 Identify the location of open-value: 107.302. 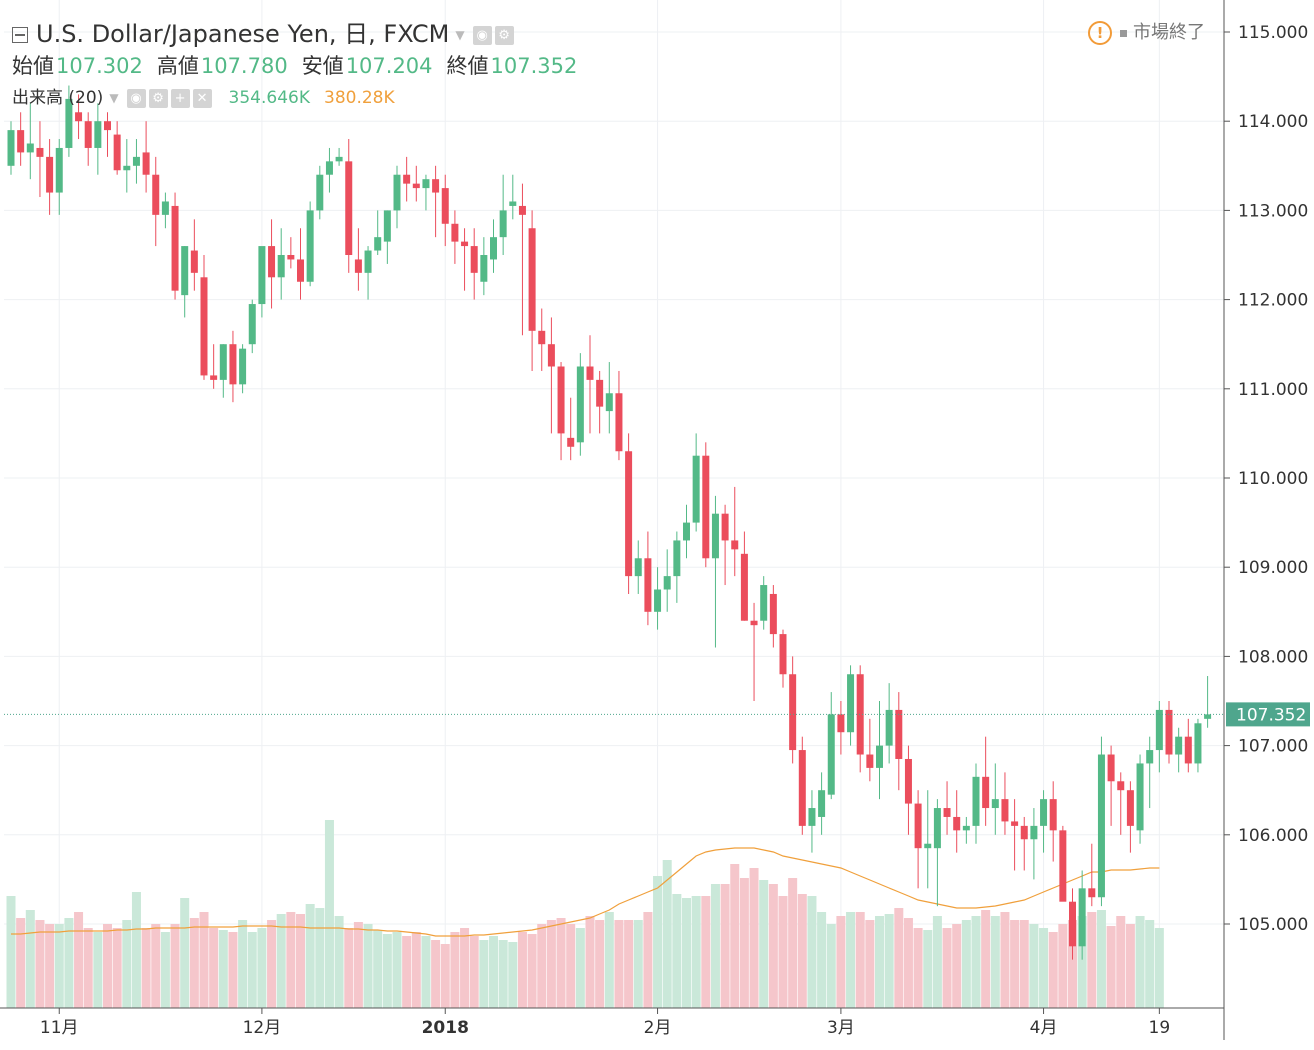
(99, 66).